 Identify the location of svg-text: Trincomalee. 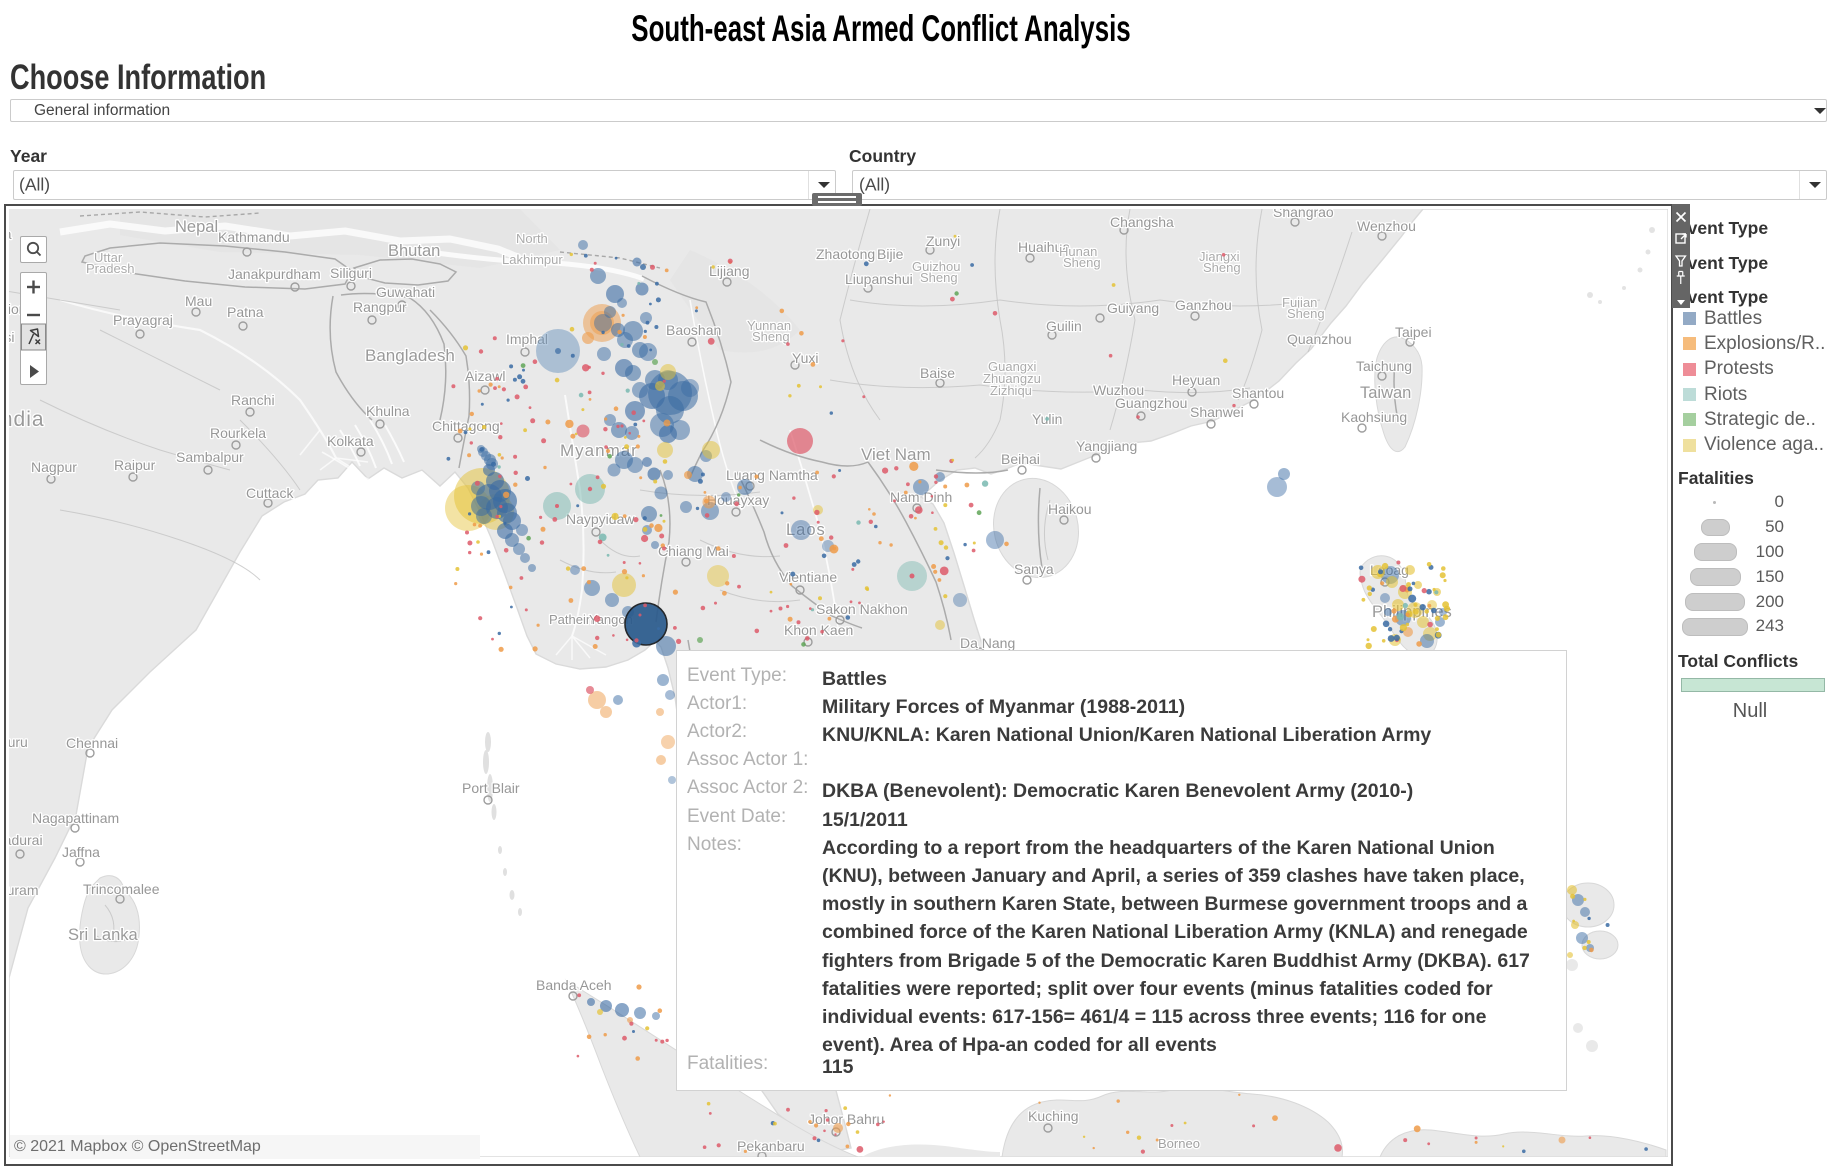
(121, 889).